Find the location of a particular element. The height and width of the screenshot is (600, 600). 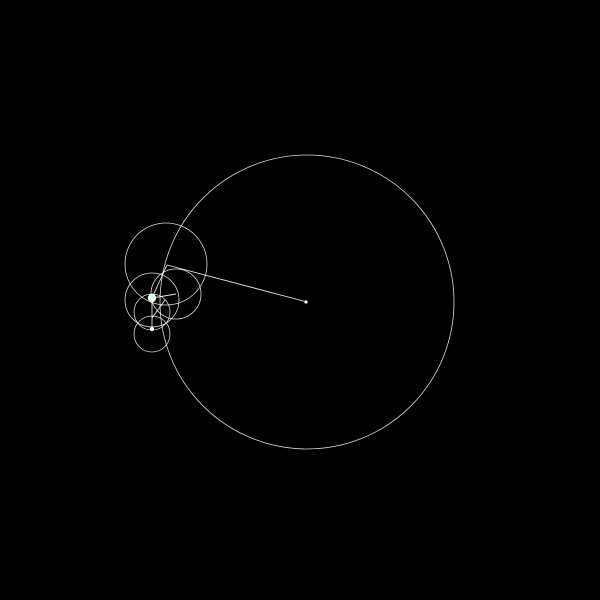

vector-layer is located at coordinates (229, 297).